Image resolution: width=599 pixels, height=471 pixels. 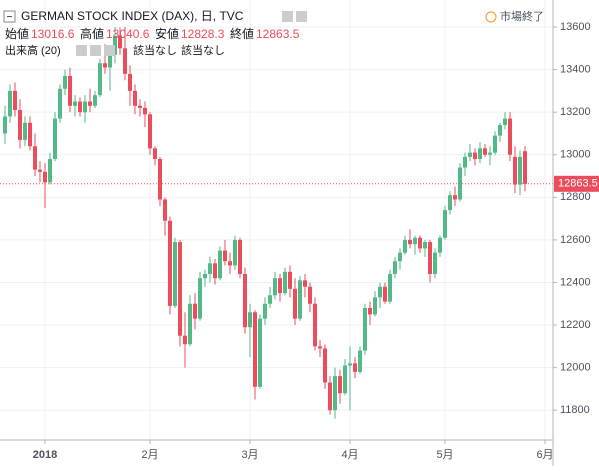 I want to click on y-tick-label: 13200, so click(x=575, y=112).